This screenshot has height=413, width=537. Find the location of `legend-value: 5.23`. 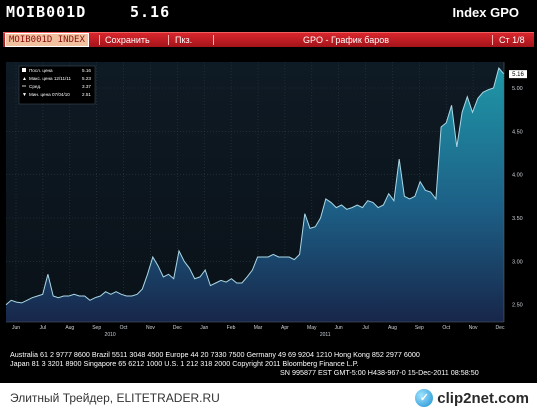

legend-value: 5.23 is located at coordinates (86, 78).